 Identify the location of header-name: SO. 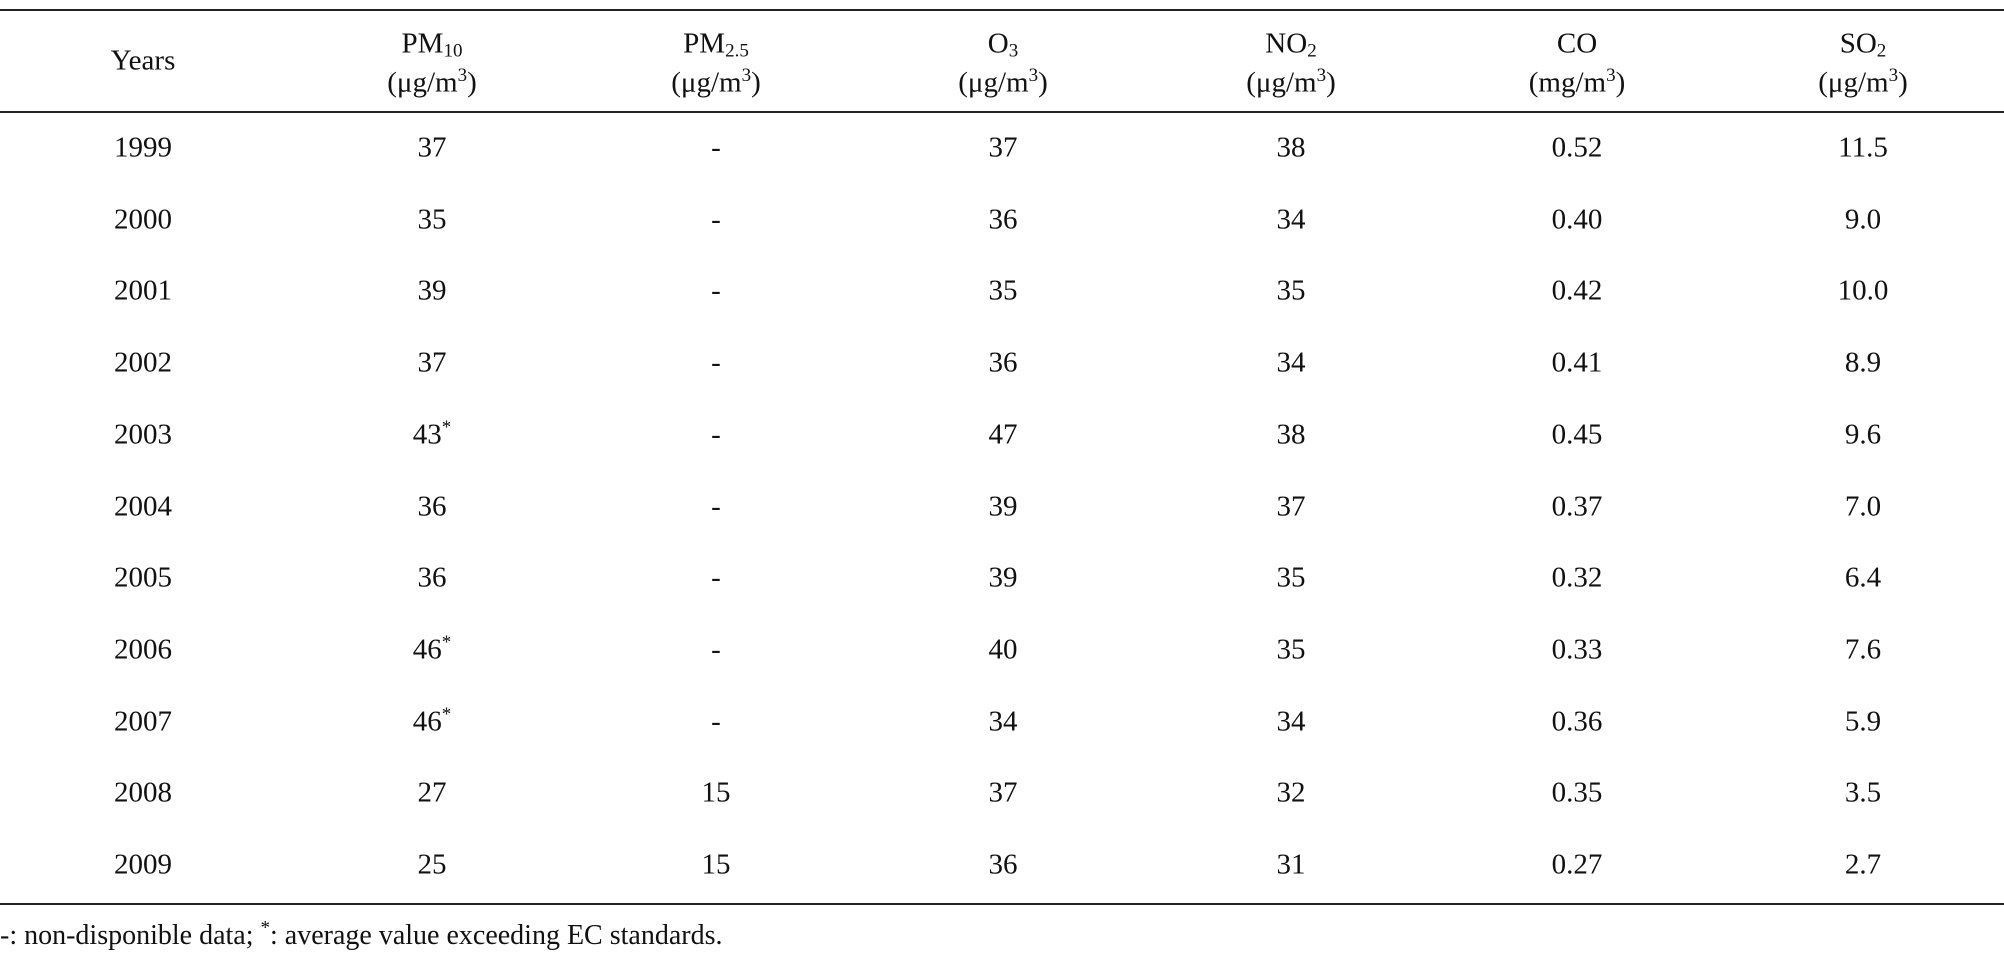
(1858, 43).